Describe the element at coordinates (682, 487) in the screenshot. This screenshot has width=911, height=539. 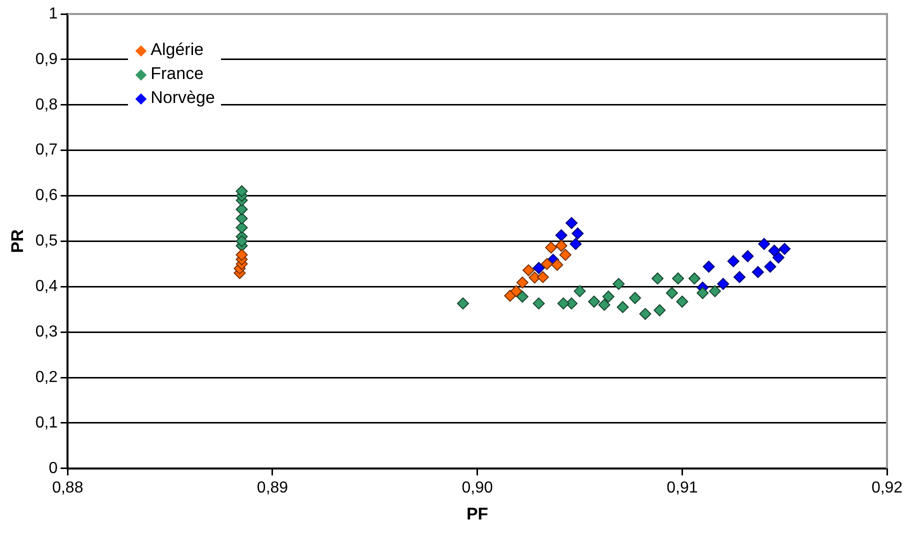
I see `x-tick-label: 0,91` at that location.